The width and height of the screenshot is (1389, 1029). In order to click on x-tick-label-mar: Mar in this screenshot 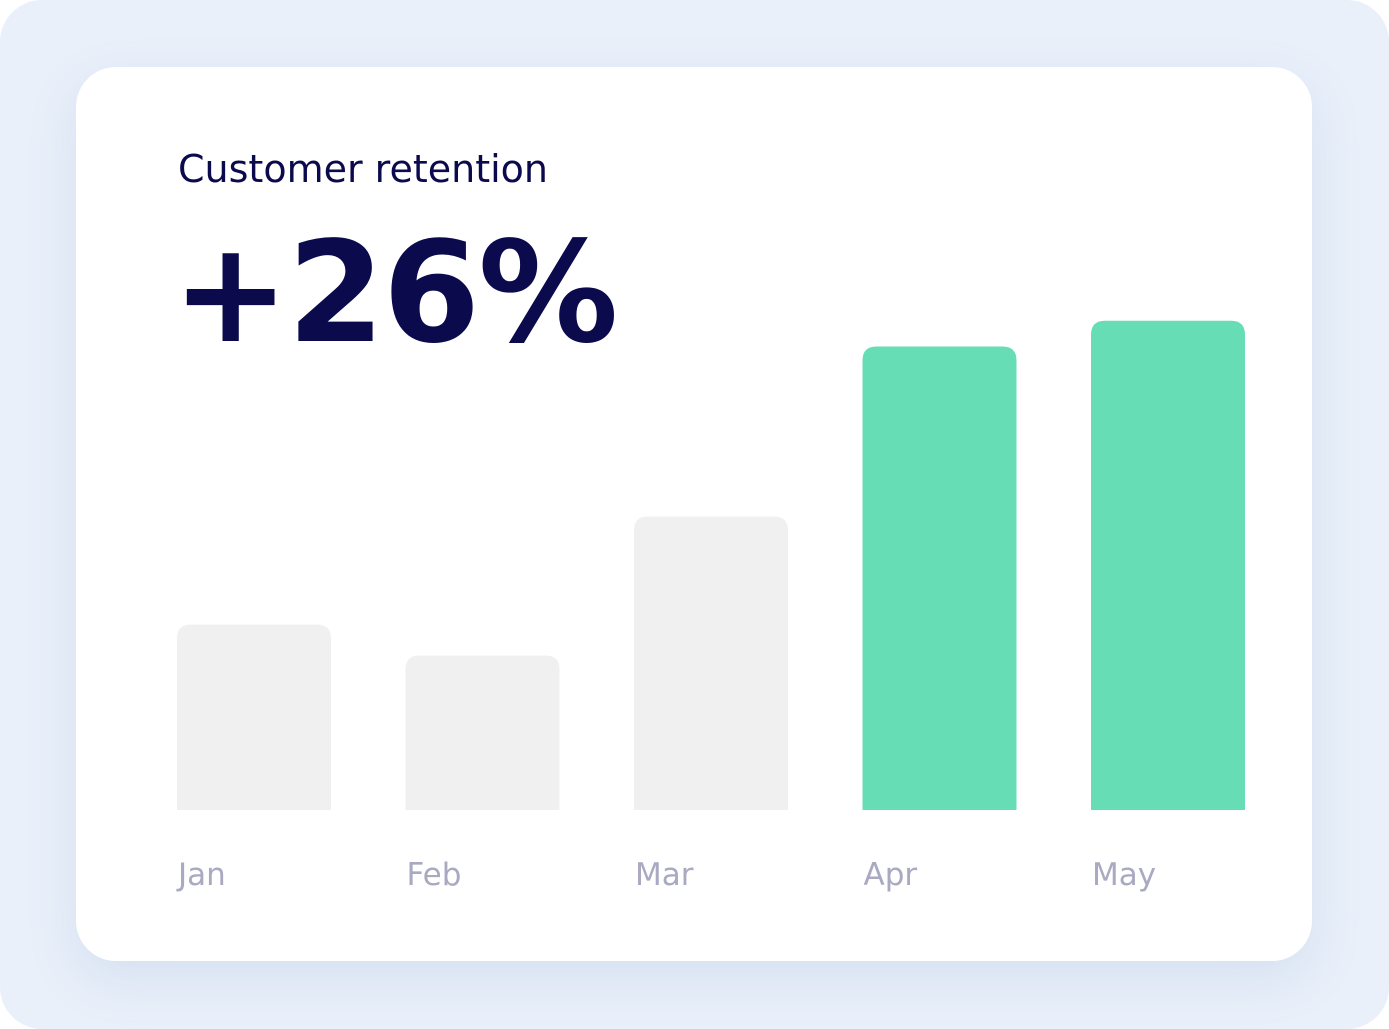, I will do `click(664, 875)`.